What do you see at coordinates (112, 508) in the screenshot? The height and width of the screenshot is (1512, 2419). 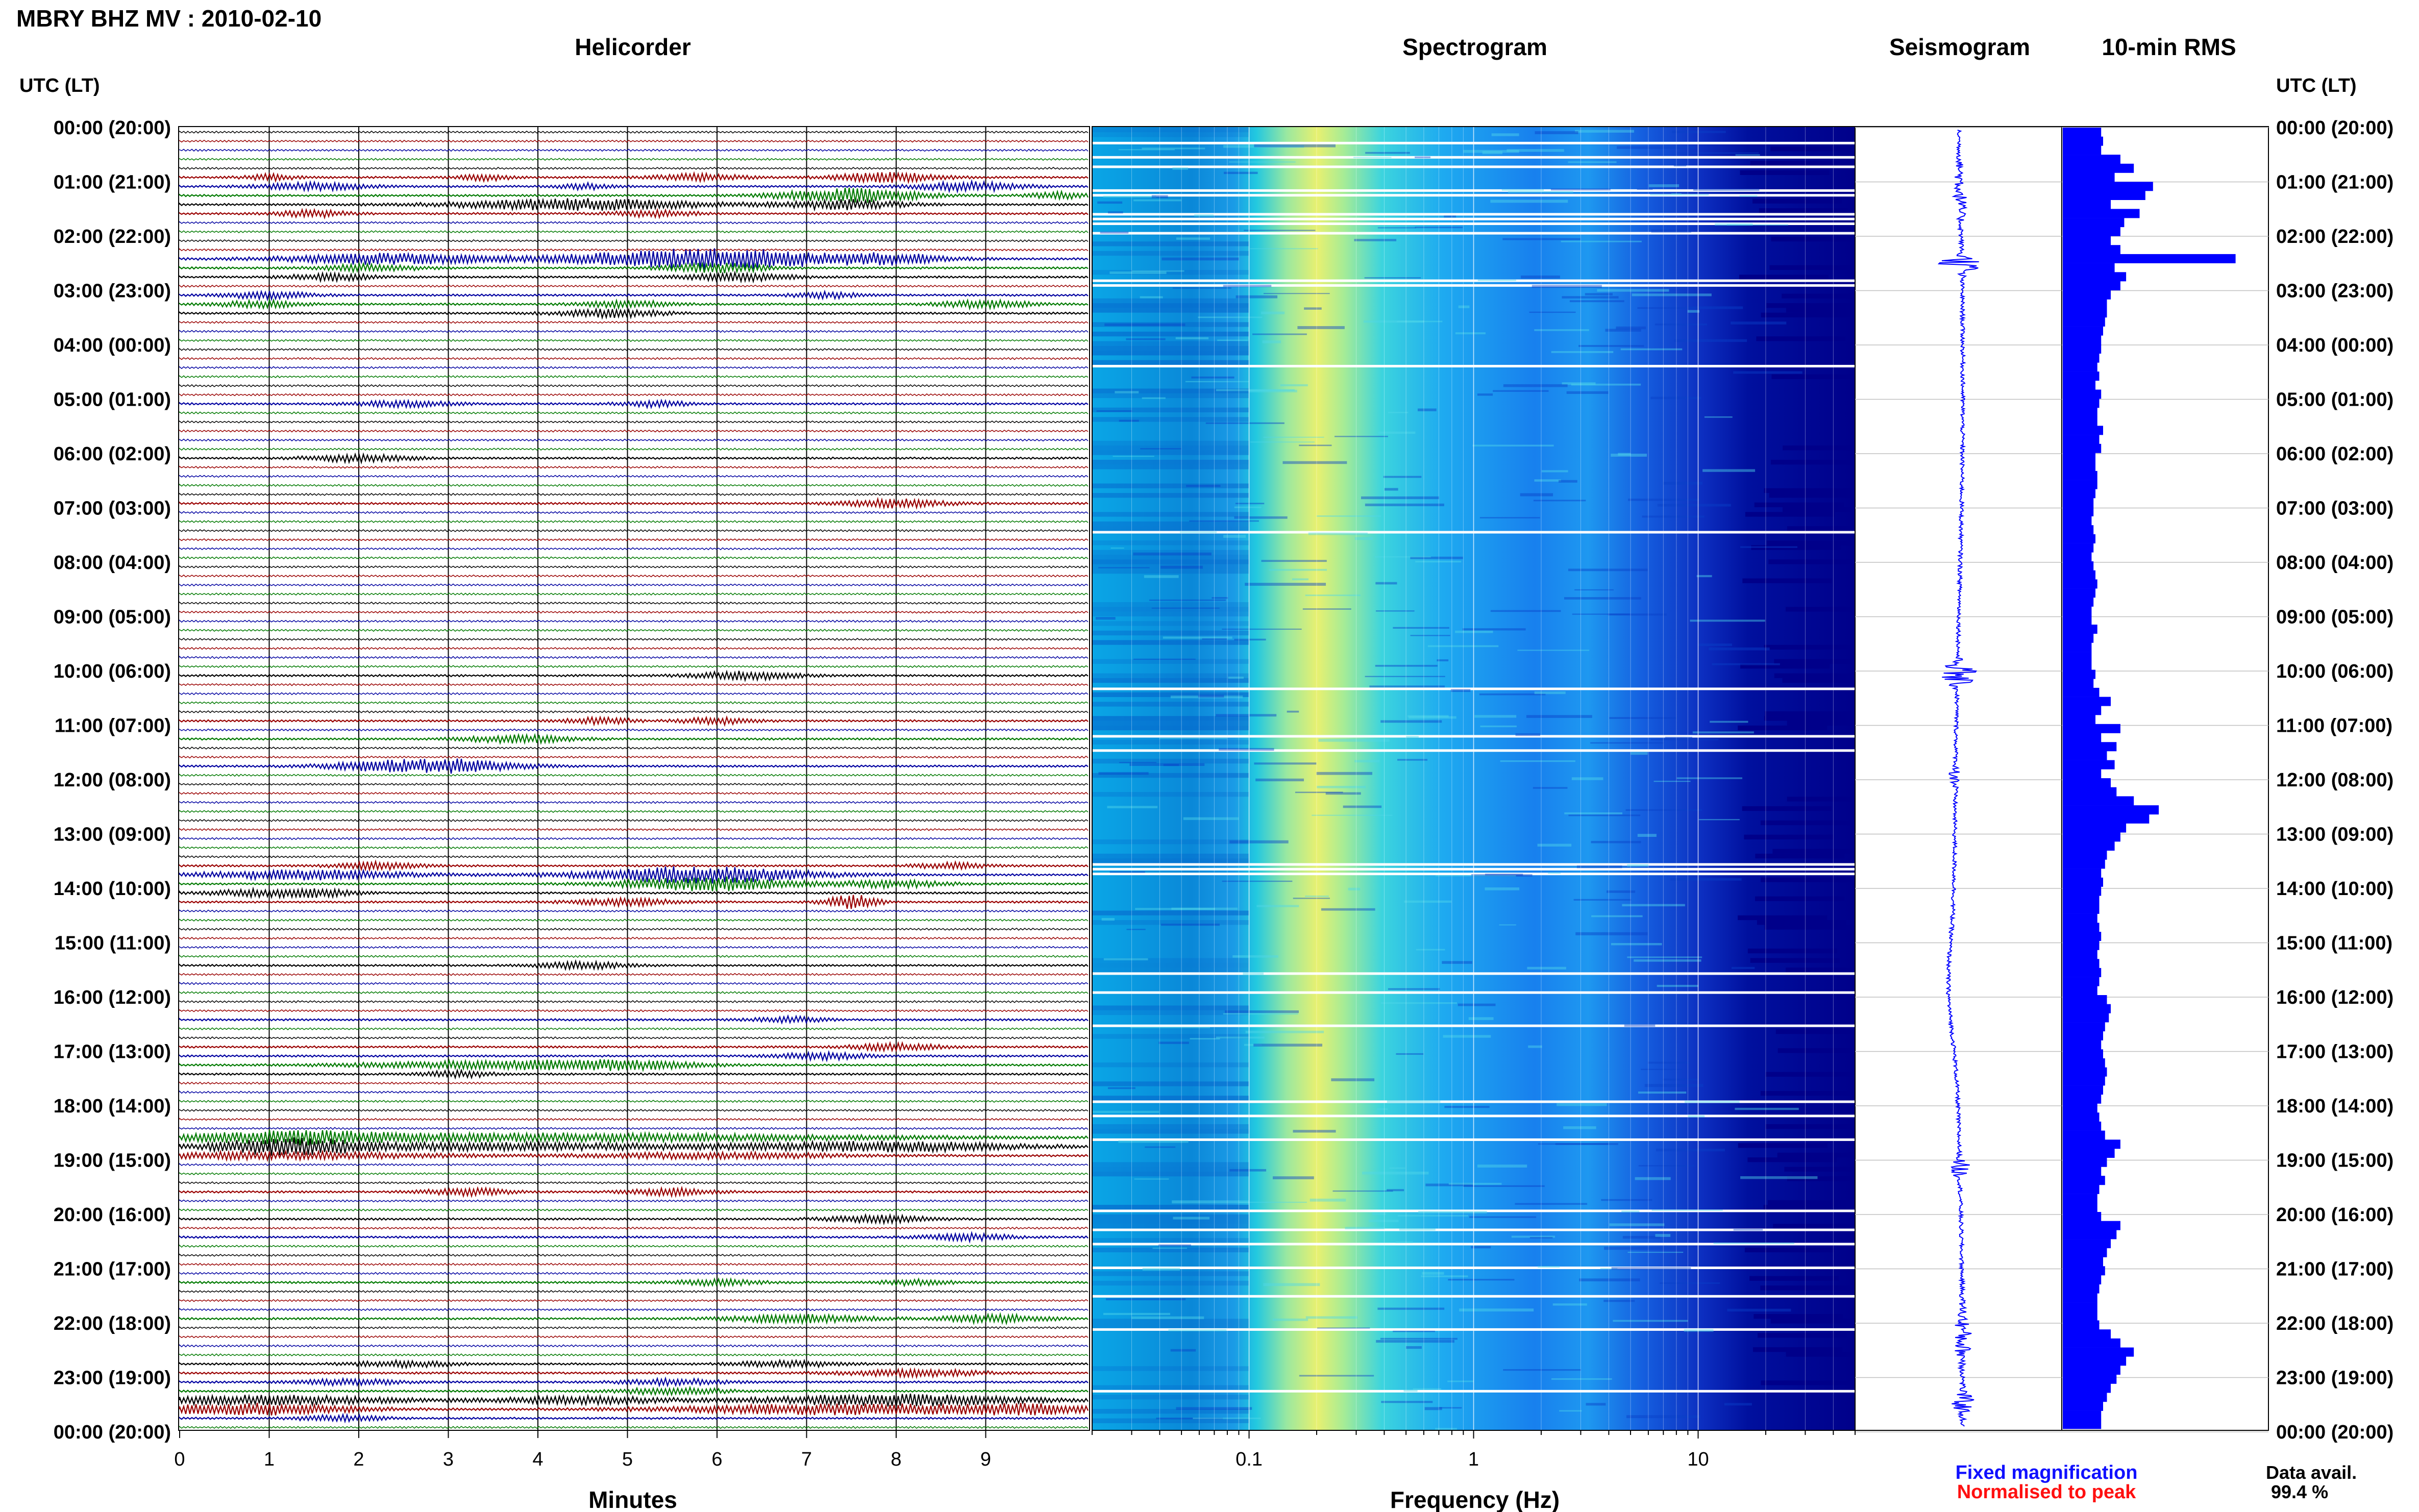 I see `time-label-left: 07:00 (03:00)` at bounding box center [112, 508].